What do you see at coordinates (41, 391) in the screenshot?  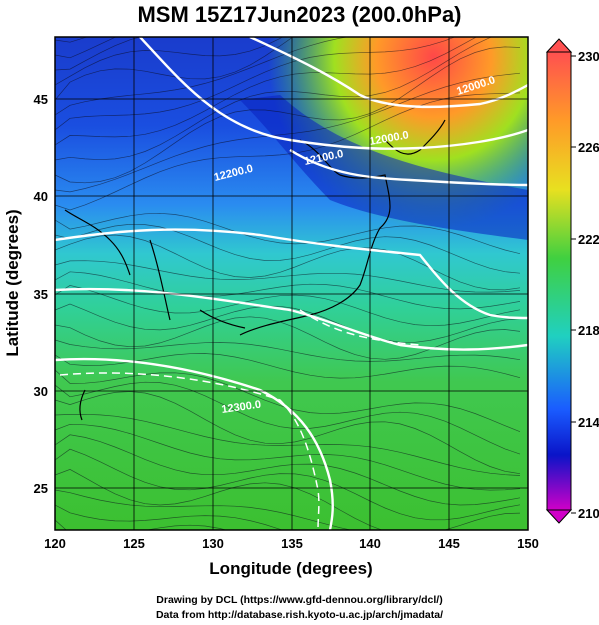 I see `y-tick-label: 30` at bounding box center [41, 391].